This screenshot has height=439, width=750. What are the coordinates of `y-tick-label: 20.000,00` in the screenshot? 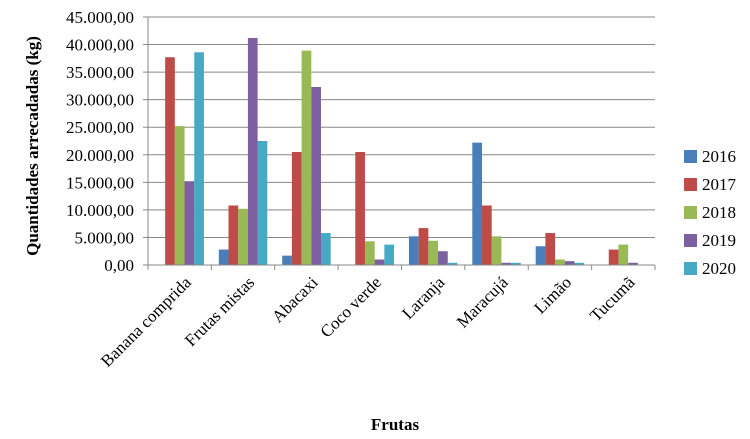 It's located at (100, 155).